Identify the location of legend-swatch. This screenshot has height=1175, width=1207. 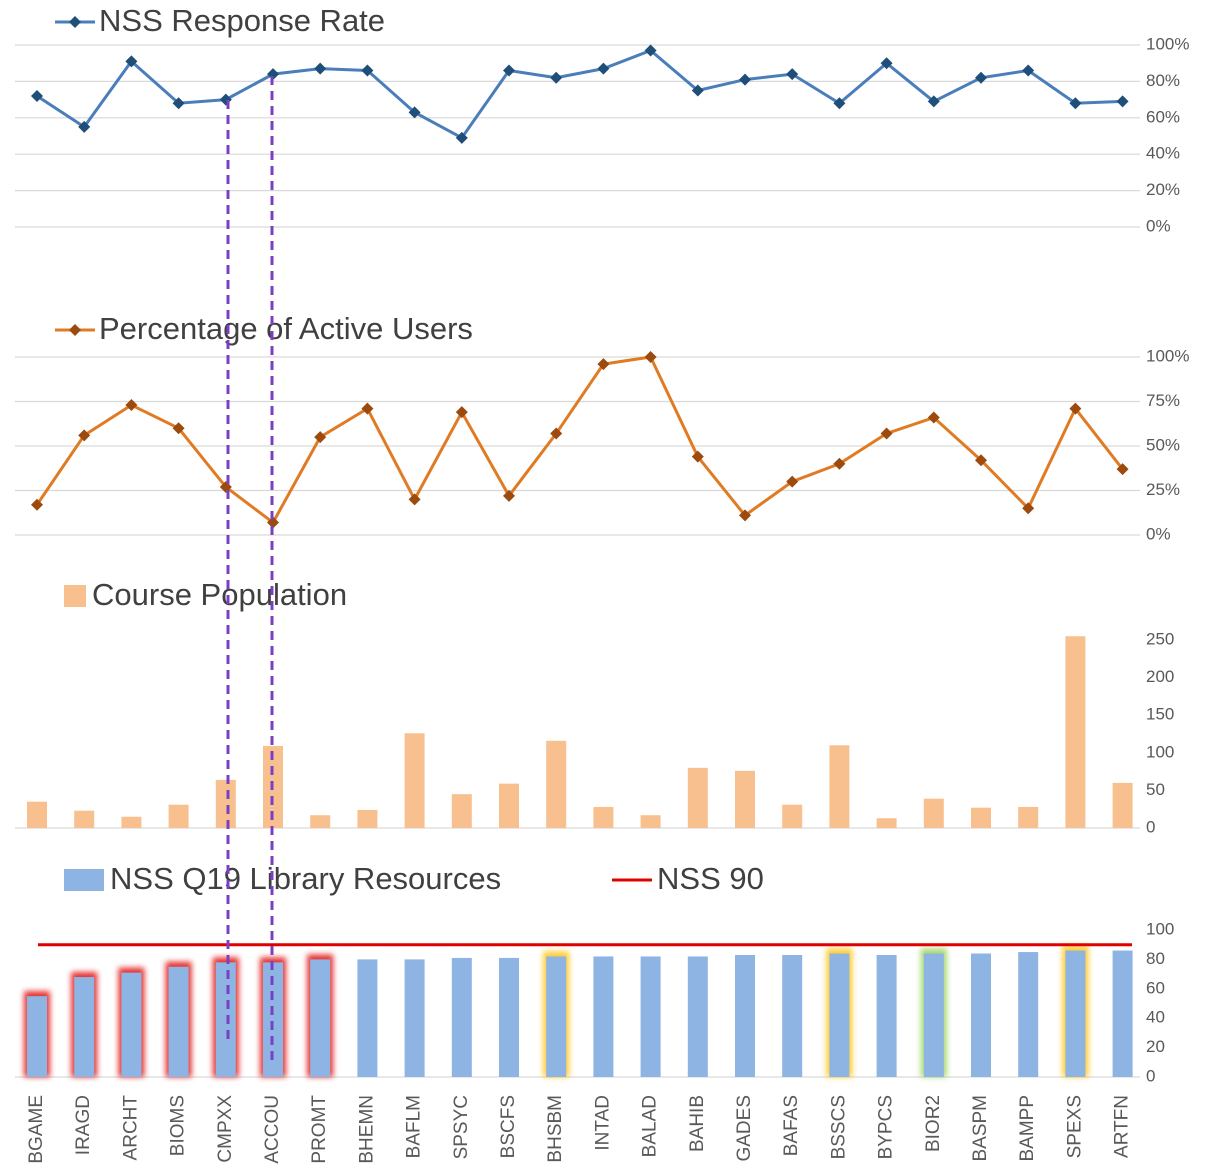
(84, 880).